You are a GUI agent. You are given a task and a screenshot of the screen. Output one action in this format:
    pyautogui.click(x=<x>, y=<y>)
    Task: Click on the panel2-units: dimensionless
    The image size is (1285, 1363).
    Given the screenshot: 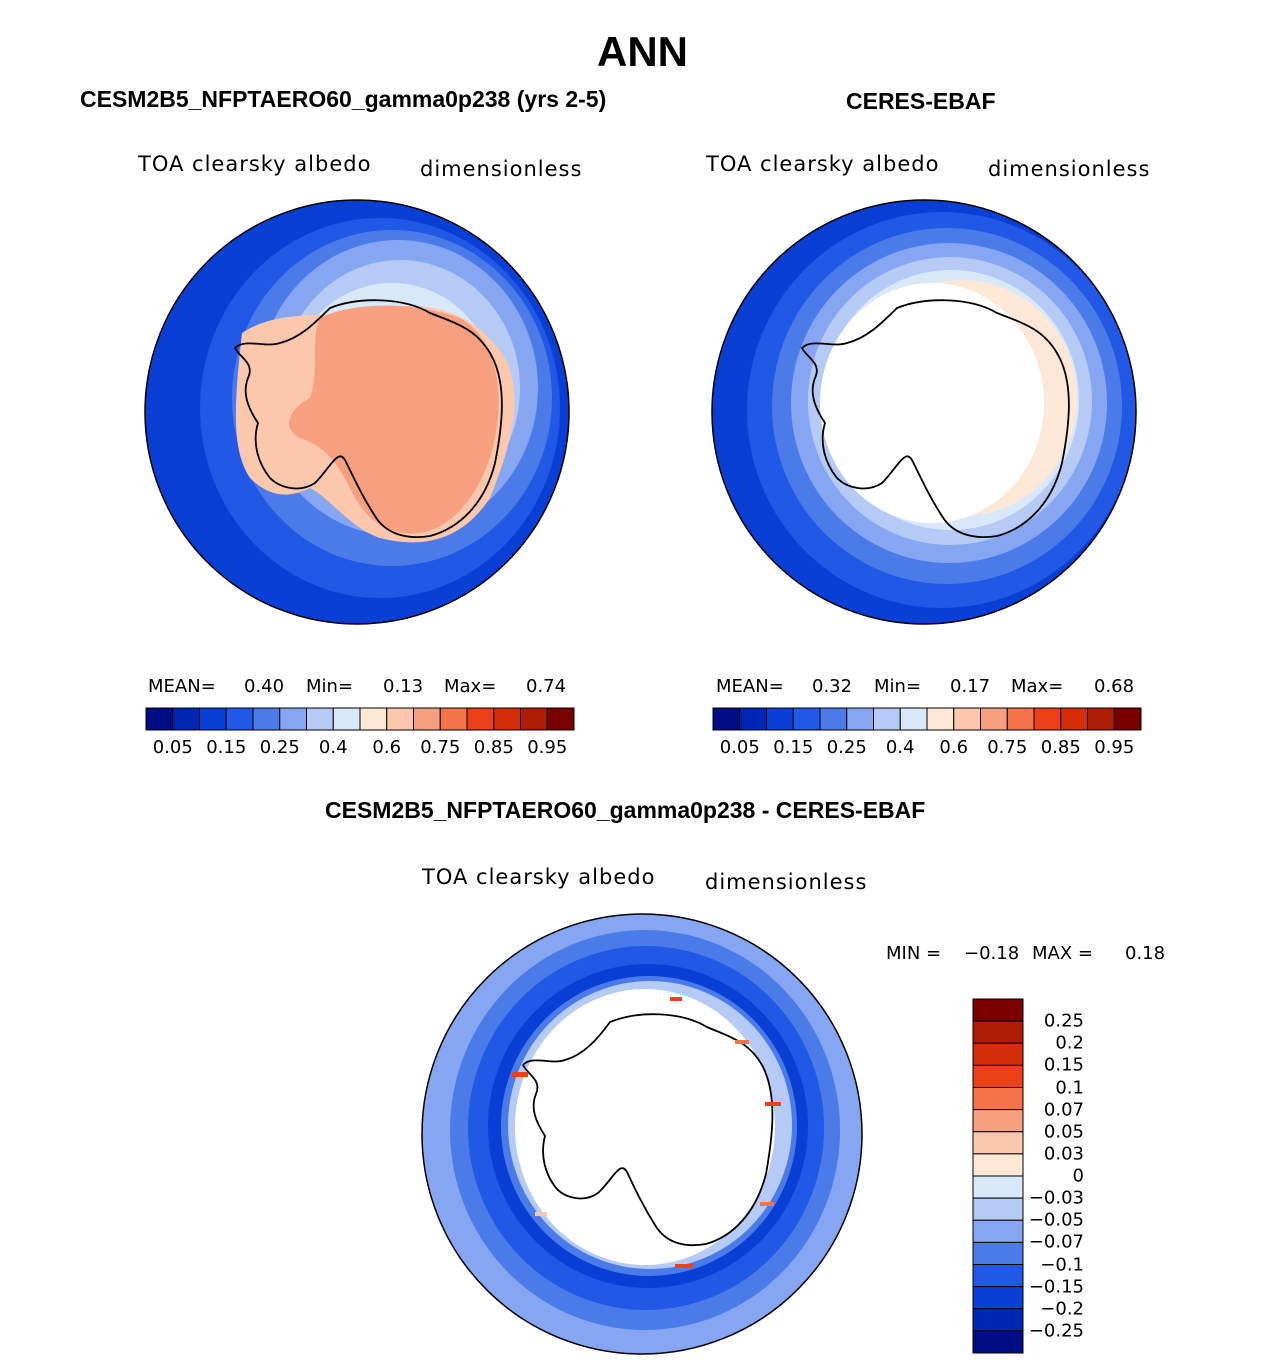 What is the action you would take?
    pyautogui.click(x=1069, y=169)
    